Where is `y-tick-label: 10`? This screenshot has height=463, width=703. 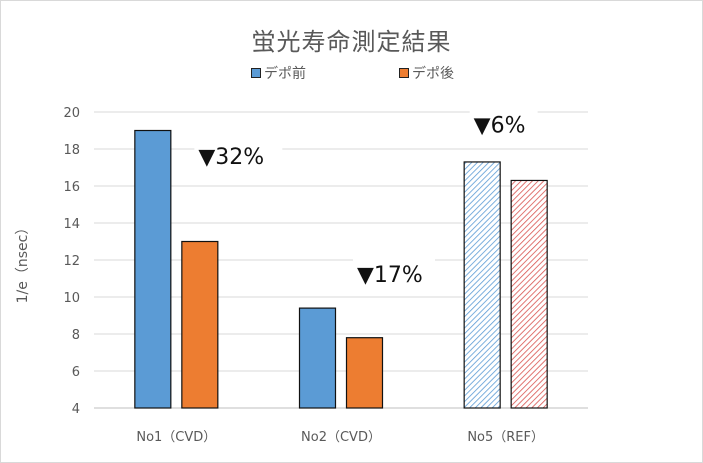 y-tick-label: 10 is located at coordinates (71, 298).